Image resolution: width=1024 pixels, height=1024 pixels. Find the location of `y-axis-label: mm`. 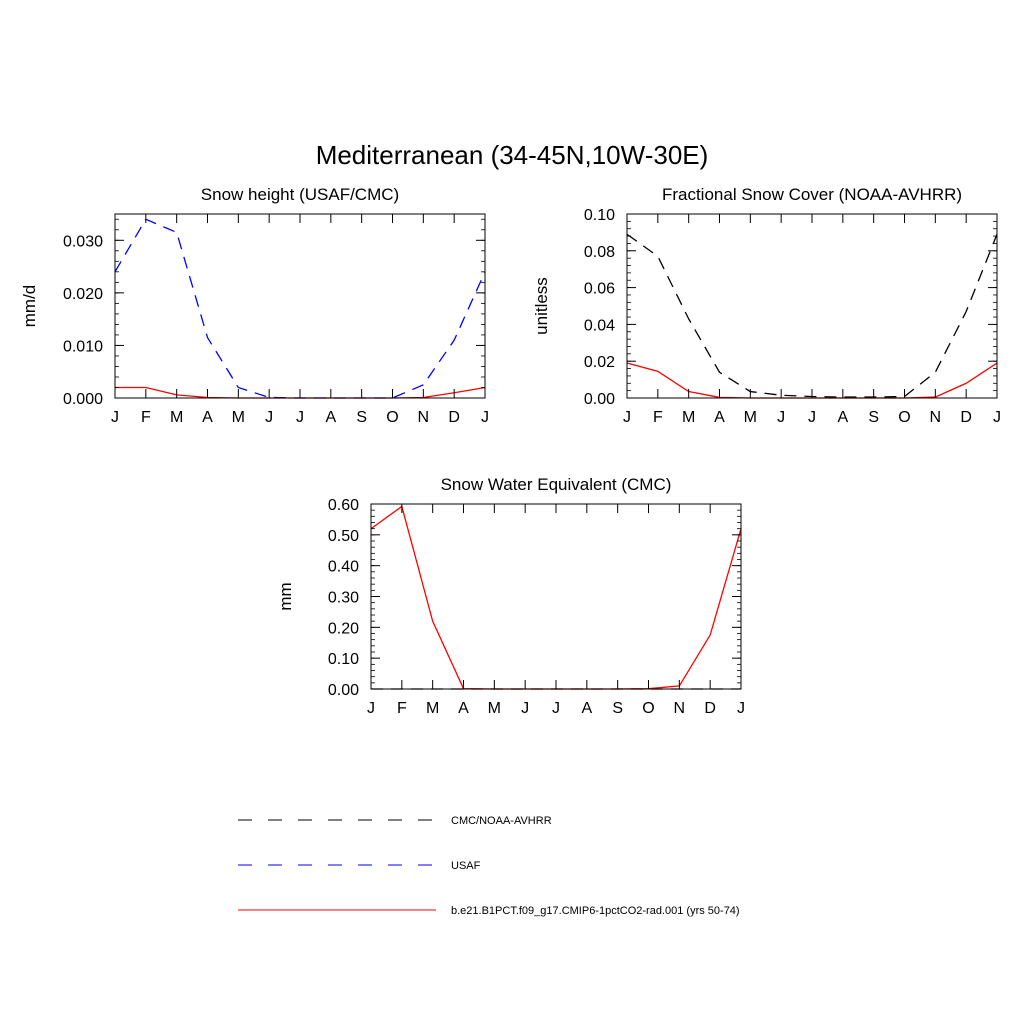

y-axis-label: mm is located at coordinates (285, 596).